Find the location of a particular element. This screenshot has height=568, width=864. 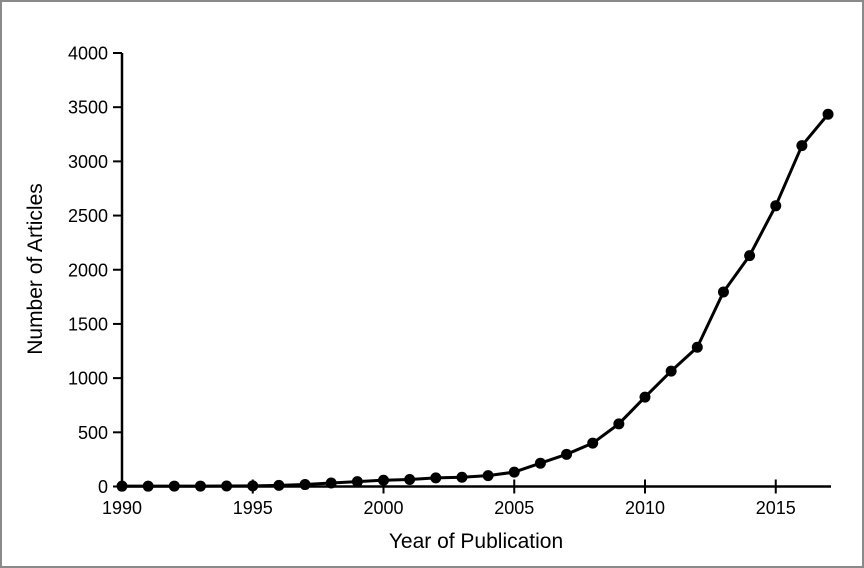

y-tick-label: 4000 is located at coordinates (88, 54).